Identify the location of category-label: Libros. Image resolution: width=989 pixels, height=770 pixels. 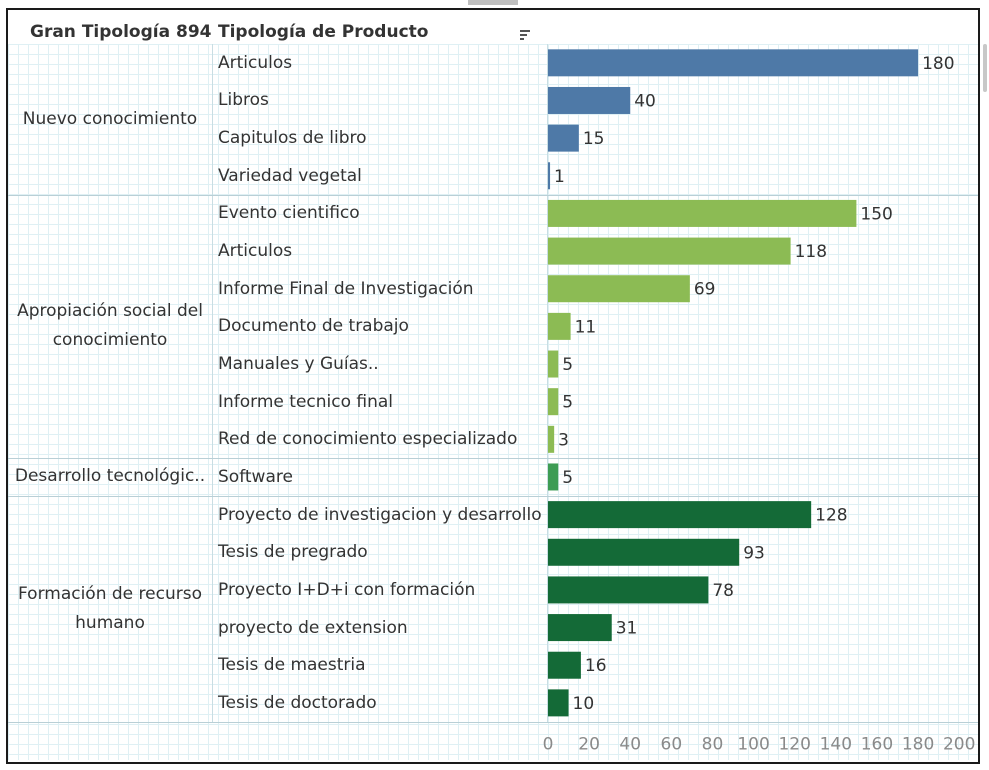
(243, 100).